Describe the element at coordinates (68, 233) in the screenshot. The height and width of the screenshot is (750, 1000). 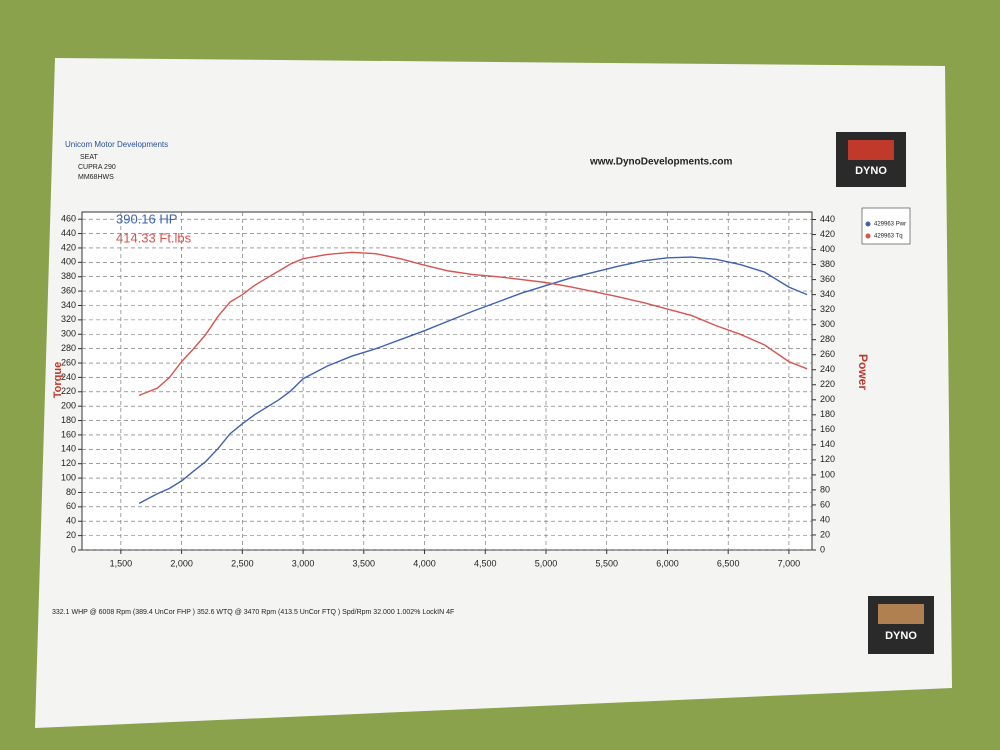
I see `y-tick-label: 440` at that location.